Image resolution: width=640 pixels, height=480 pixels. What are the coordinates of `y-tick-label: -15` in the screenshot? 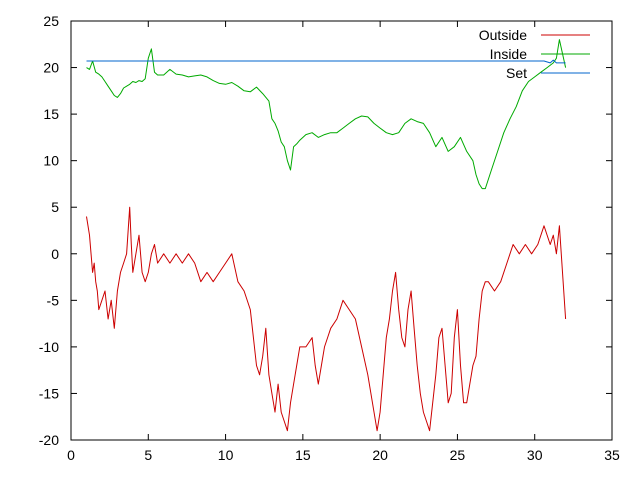 It's located at (49, 393).